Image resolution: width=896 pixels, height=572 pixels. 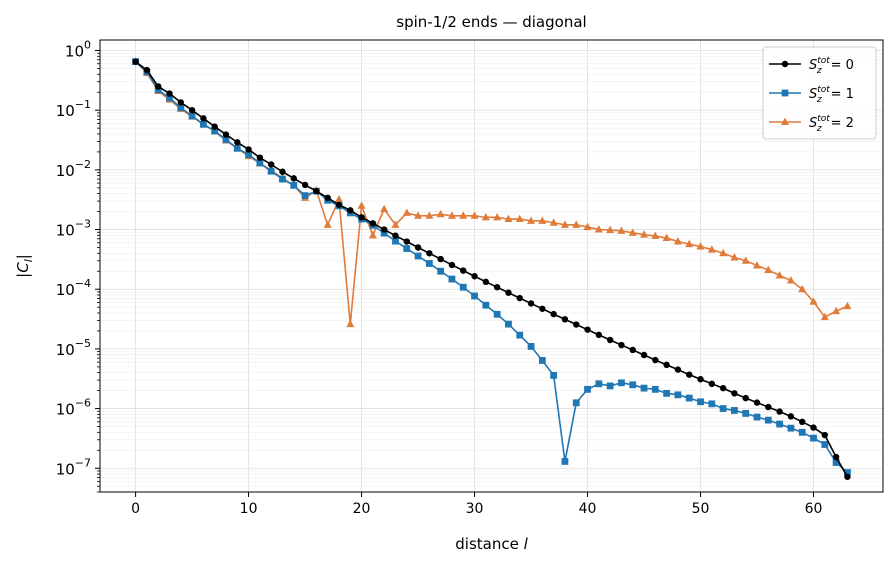 I want to click on y-axis-label-text: |Cl|, so click(x=24, y=266).